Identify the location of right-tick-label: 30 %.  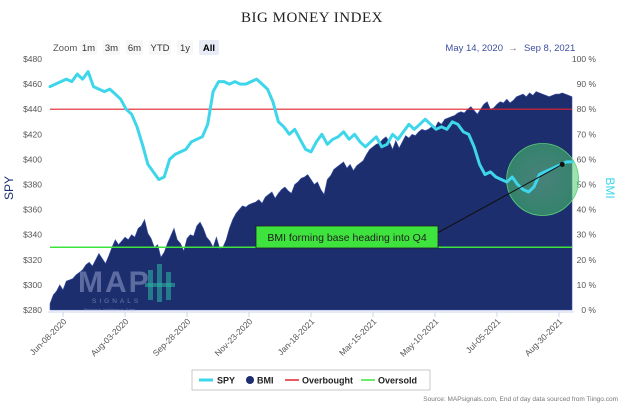
(587, 235).